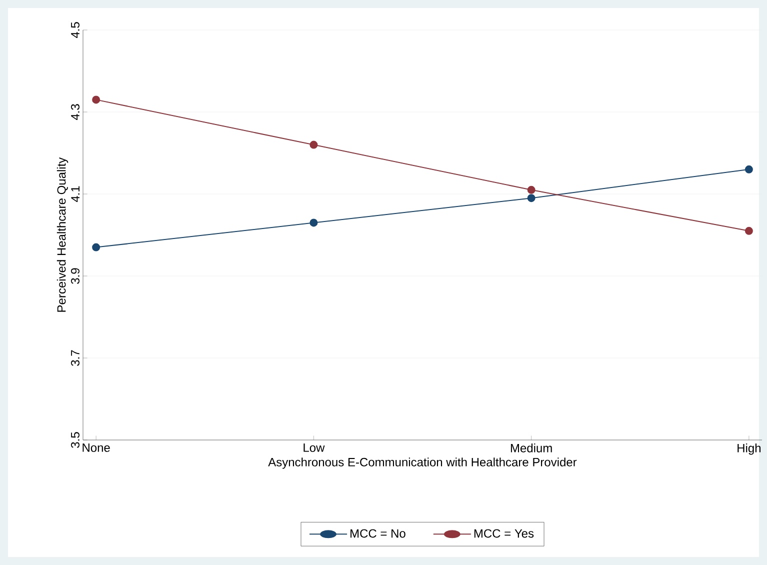 The image size is (767, 565). I want to click on y-tick-label: 3.9, so click(75, 276).